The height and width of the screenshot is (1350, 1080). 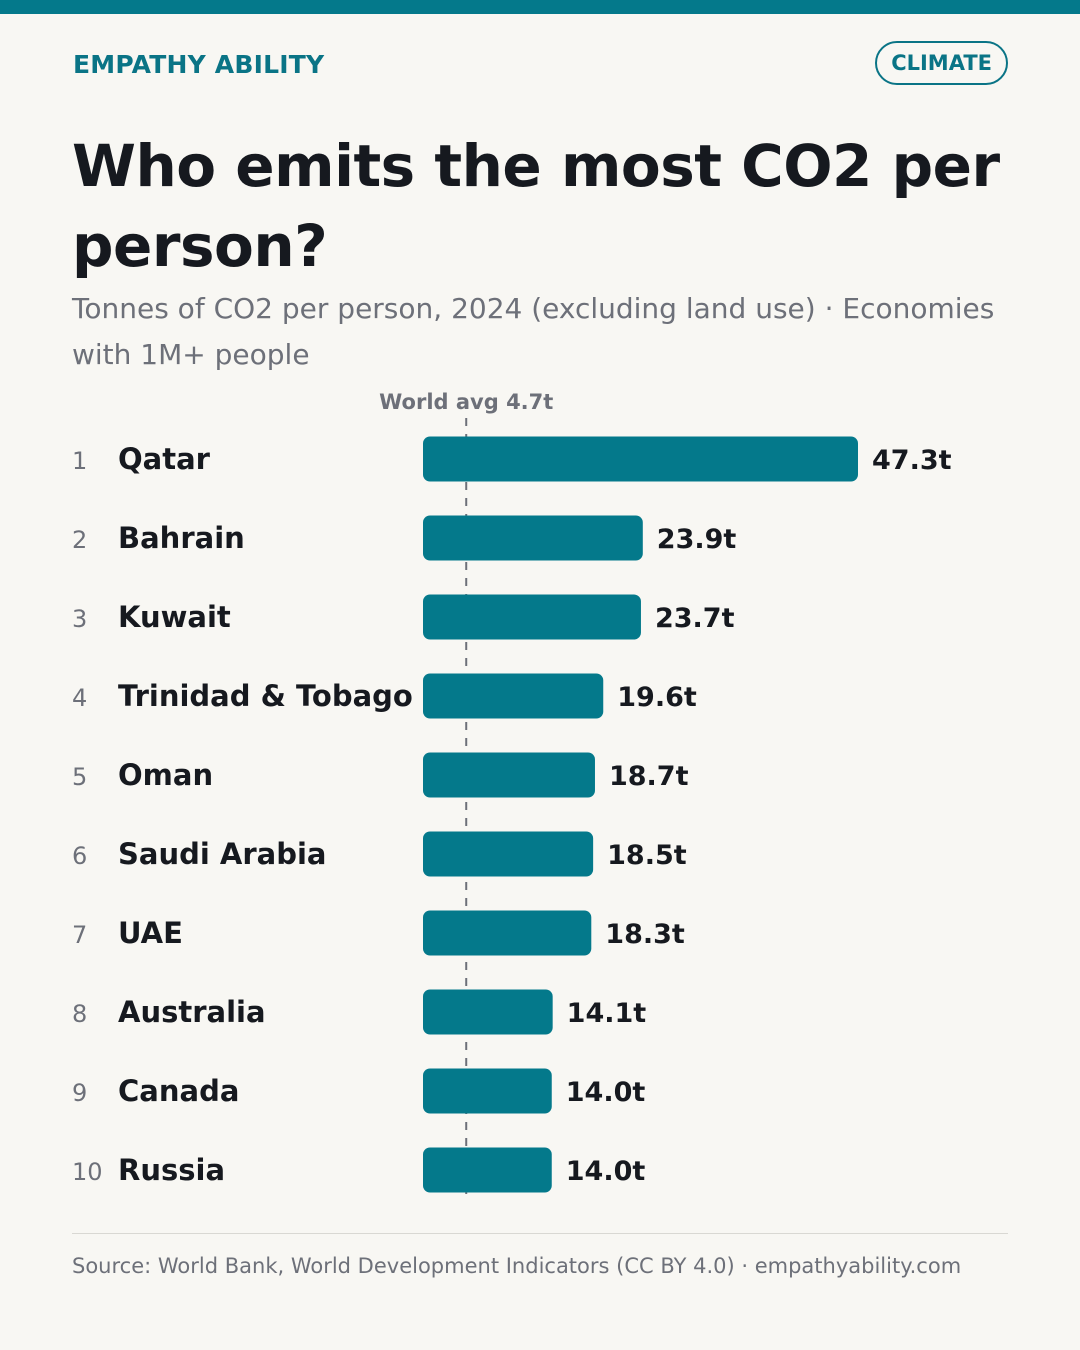 I want to click on rank-label: 5, so click(x=79, y=777).